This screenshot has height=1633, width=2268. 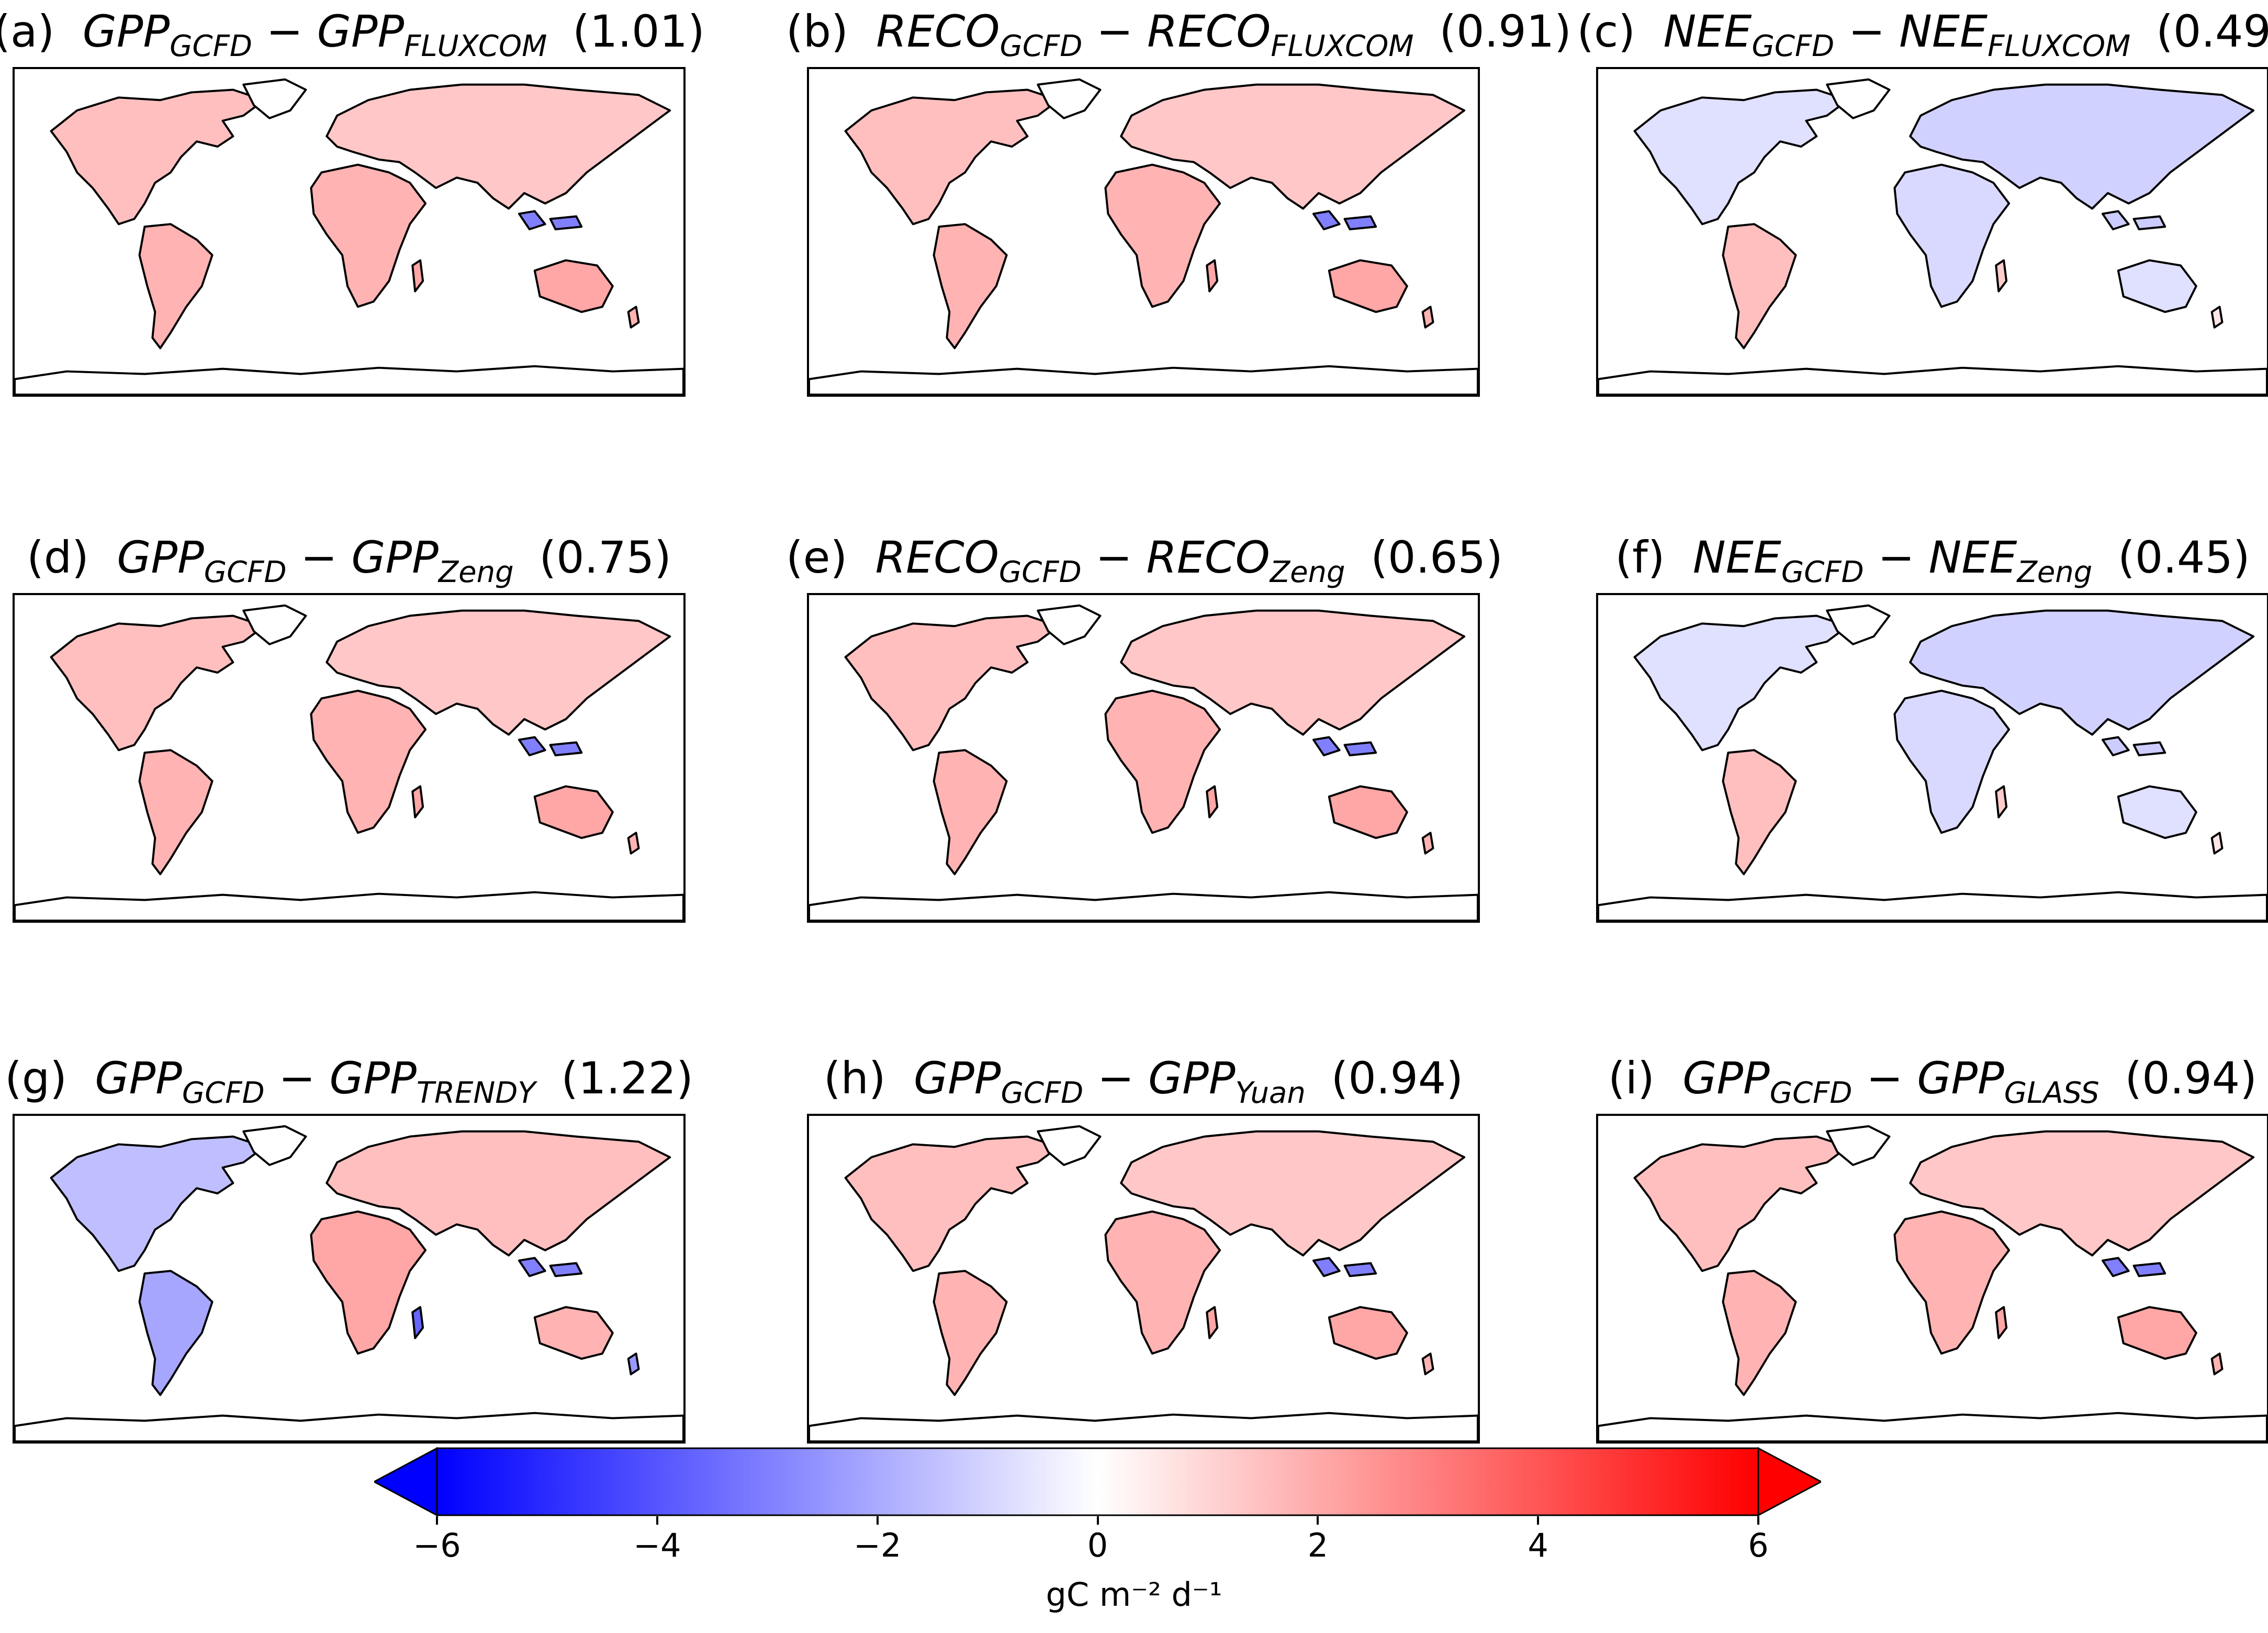 I want to click on panel-sub-ref: FLUXCOM, so click(x=475, y=46).